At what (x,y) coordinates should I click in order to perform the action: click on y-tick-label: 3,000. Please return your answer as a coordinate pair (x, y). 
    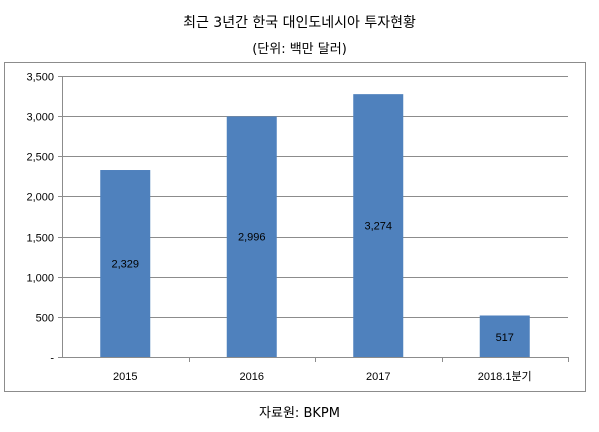
    Looking at the image, I should click on (40, 118).